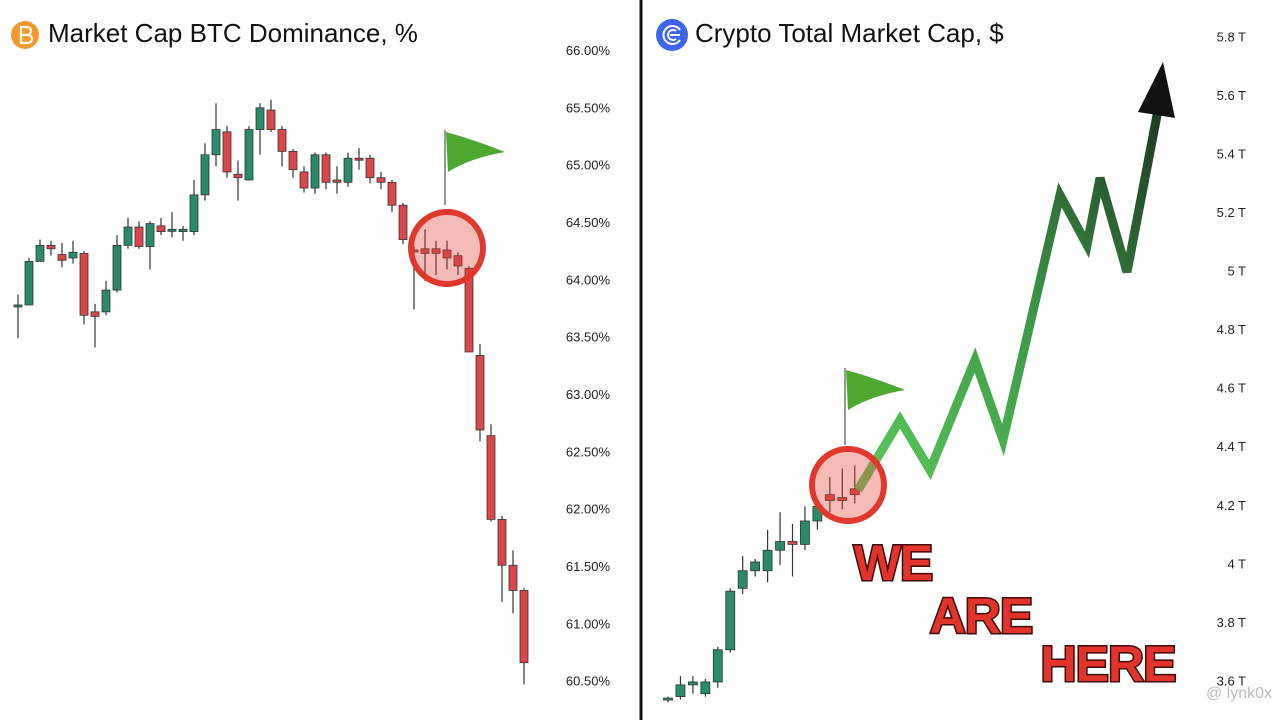  Describe the element at coordinates (1231, 680) in the screenshot. I see `y-tick-label: 3.6 T` at that location.